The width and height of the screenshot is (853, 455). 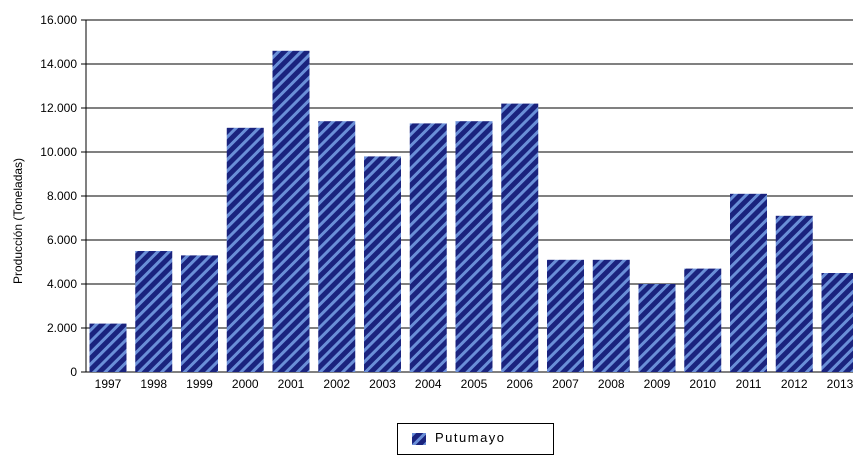 I want to click on bar-2008, so click(x=611, y=316).